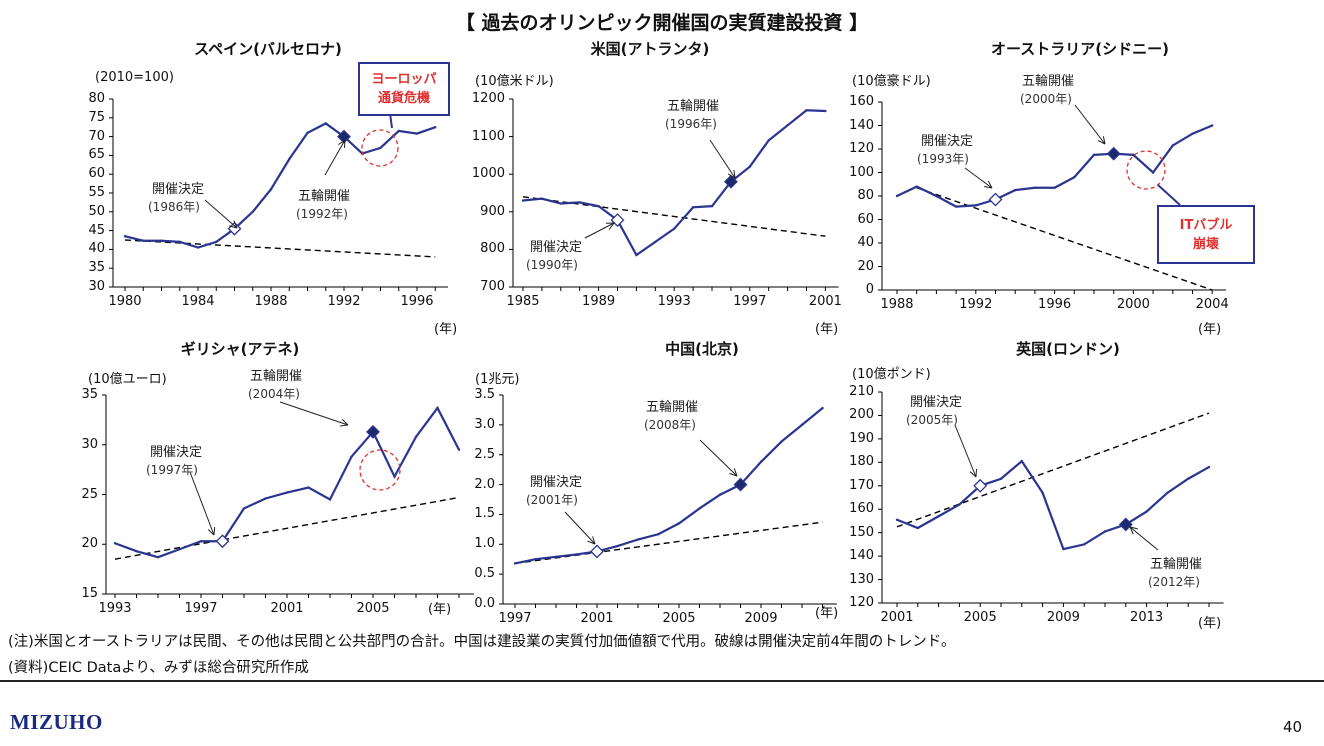 Image resolution: width=1324 pixels, height=746 pixels. Describe the element at coordinates (1206, 234) in the screenshot. I see `callout-box: ITバブル 崩壊` at that location.